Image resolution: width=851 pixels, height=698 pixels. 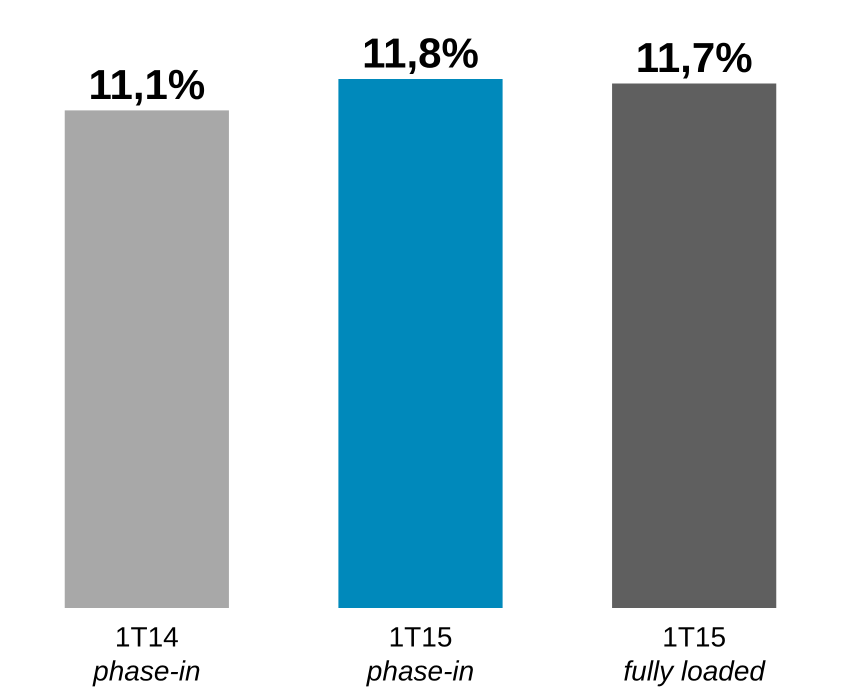 I want to click on x-tick-label: 1T15 fully loaded, so click(x=694, y=654).